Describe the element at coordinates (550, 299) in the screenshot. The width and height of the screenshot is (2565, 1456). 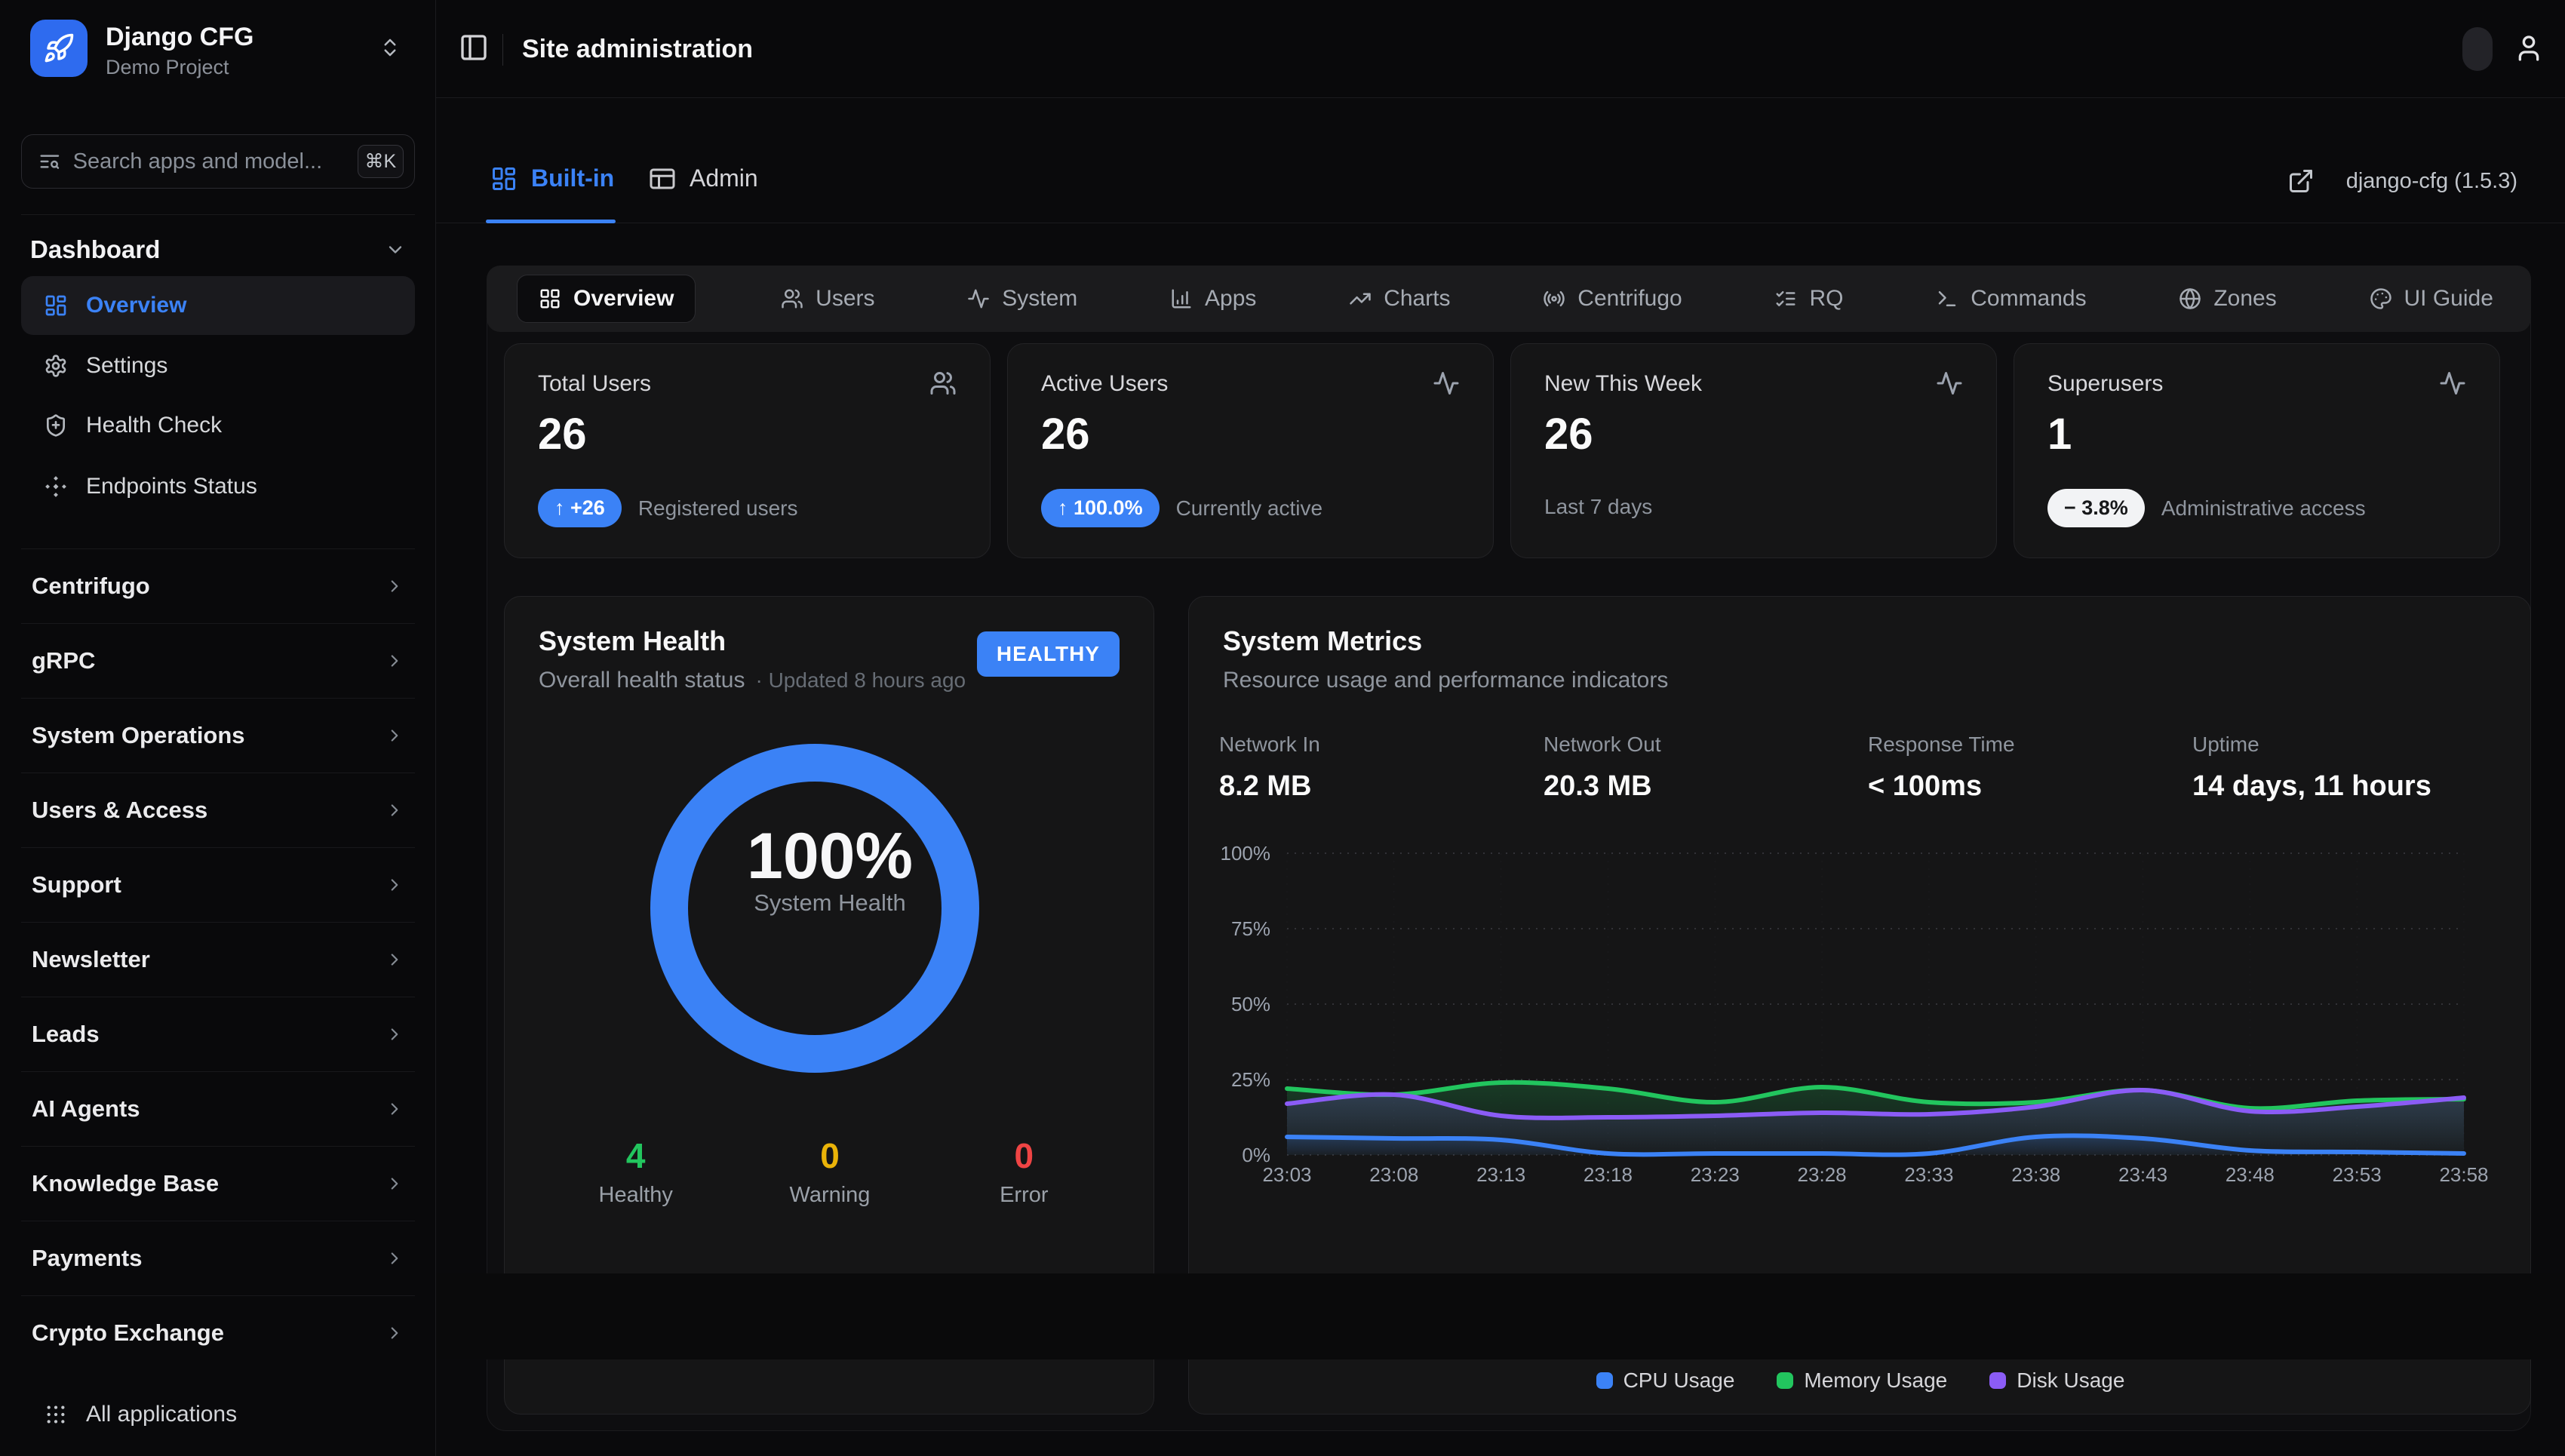
I see `layout-grid-icon` at that location.